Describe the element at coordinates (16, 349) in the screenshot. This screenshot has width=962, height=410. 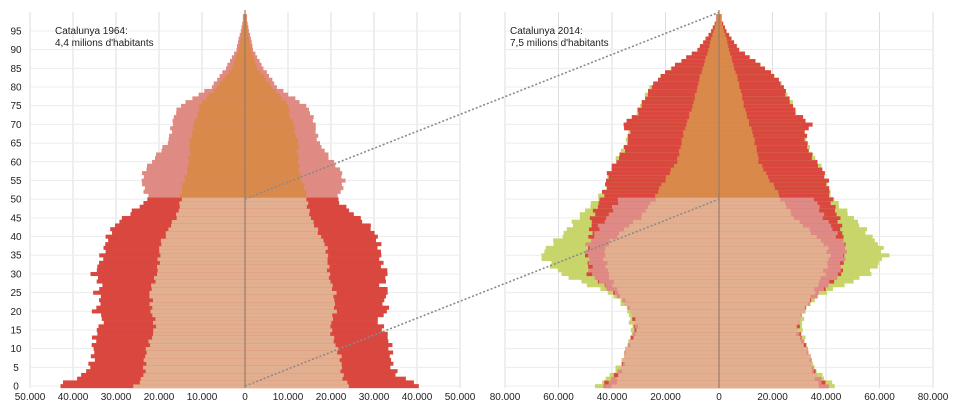
I see `y-tick-label: 10` at that location.